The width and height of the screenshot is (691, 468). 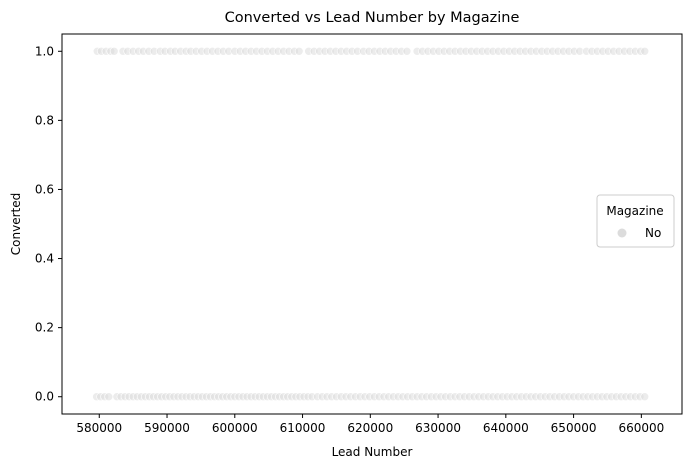 What do you see at coordinates (372, 452) in the screenshot?
I see `x-axis-label: Lead Number` at bounding box center [372, 452].